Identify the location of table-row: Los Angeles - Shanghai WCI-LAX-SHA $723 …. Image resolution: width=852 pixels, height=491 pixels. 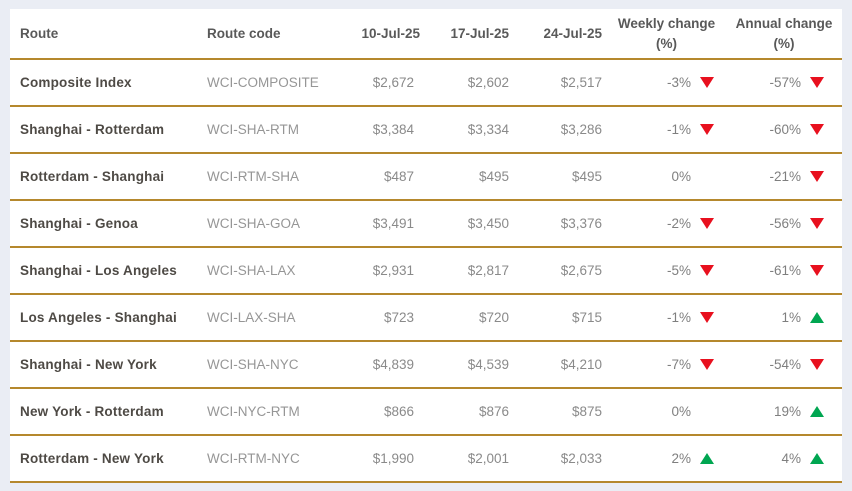
(426, 317).